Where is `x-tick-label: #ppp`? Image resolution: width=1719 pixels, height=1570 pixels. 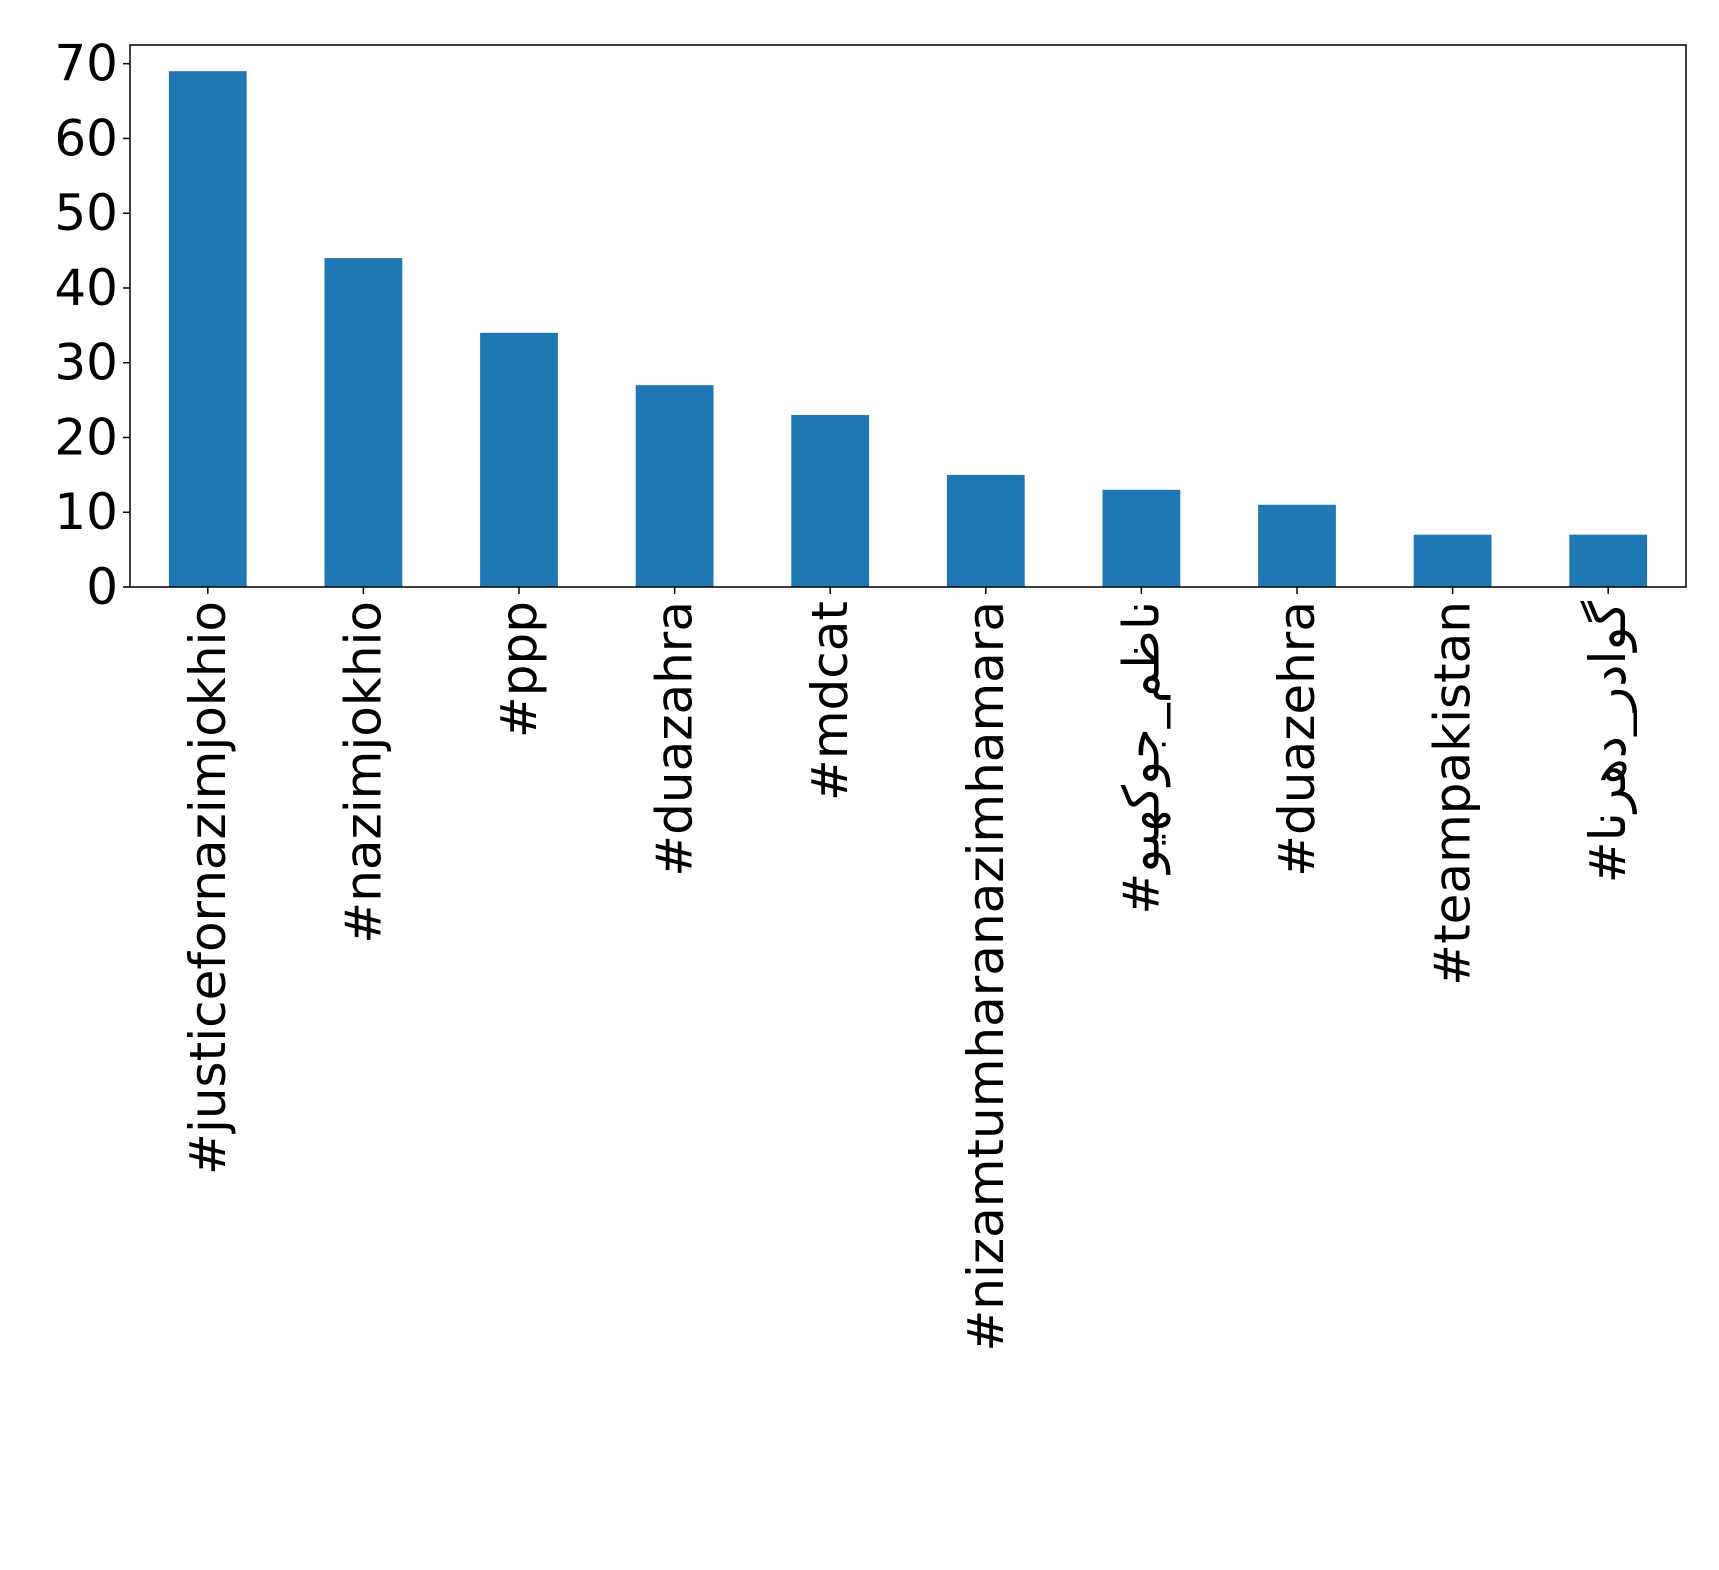 x-tick-label: #ppp is located at coordinates (519, 669).